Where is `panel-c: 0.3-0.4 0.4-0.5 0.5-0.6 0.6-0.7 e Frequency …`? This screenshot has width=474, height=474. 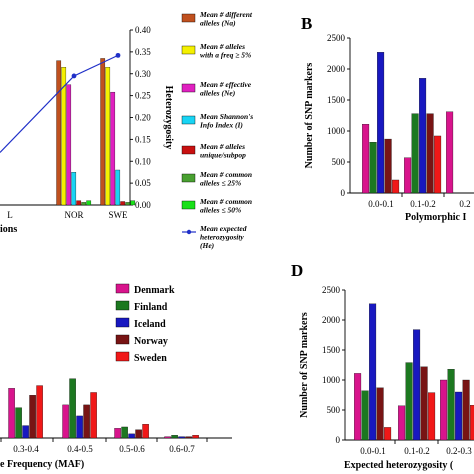
panel-c: 0.3-0.4 0.4-0.5 0.5-0.6 0.6-0.7 e Frequency … is located at coordinates (116, 424).